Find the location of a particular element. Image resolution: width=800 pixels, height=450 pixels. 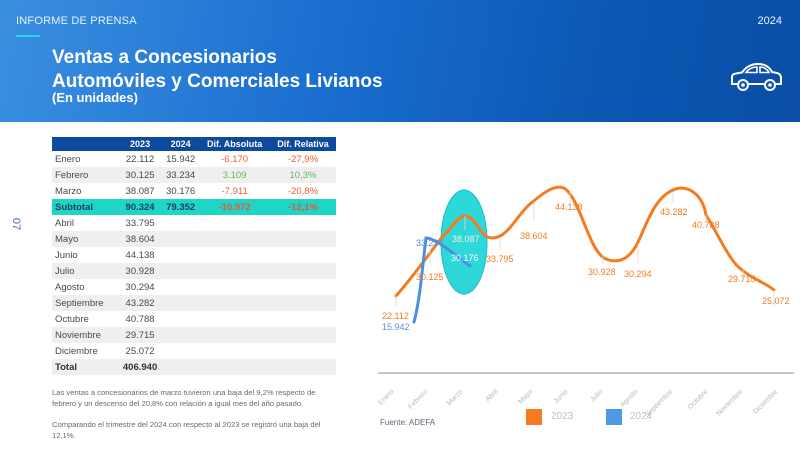

highlight-ellipse is located at coordinates (464, 242).